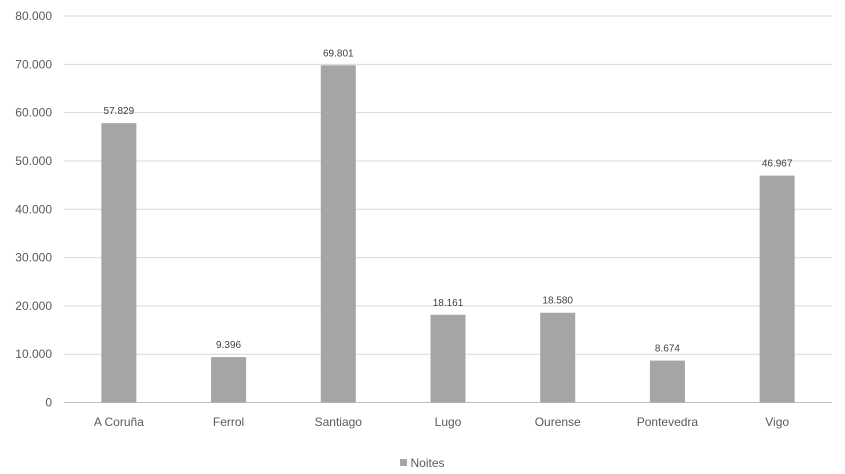 The width and height of the screenshot is (845, 474). Describe the element at coordinates (777, 422) in the screenshot. I see `x-tick-label: Vigo` at that location.